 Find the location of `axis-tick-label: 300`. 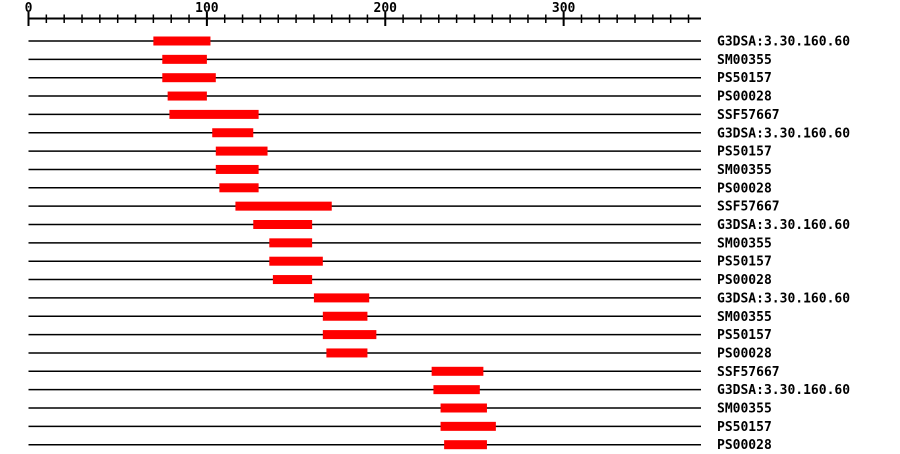

axis-tick-label: 300 is located at coordinates (564, 8).